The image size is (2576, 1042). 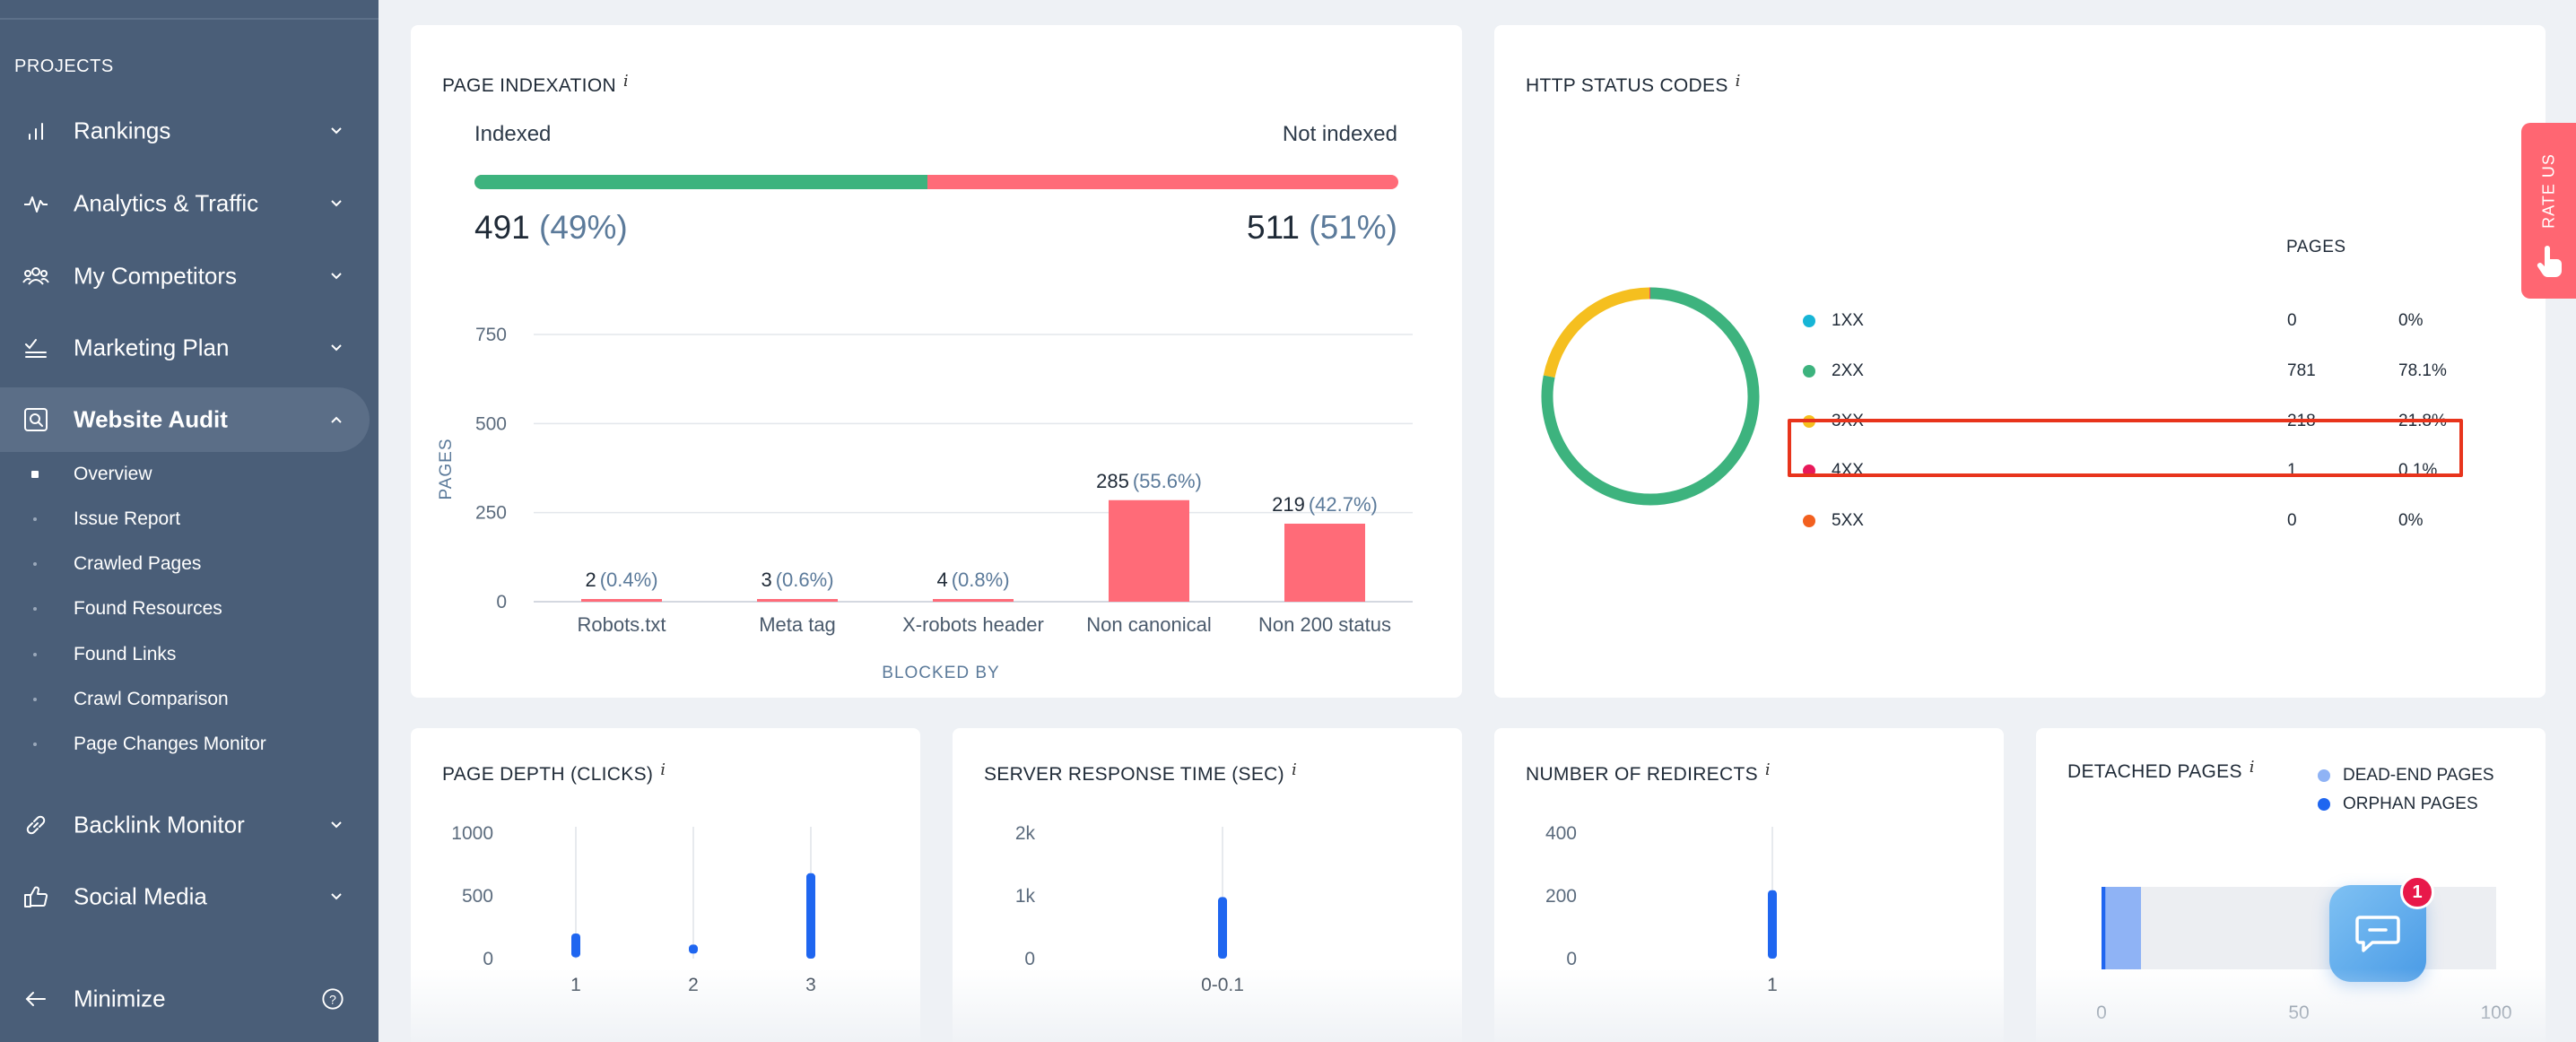 I want to click on sidebar-subitem-label: Page Changes Monitor, so click(x=170, y=744).